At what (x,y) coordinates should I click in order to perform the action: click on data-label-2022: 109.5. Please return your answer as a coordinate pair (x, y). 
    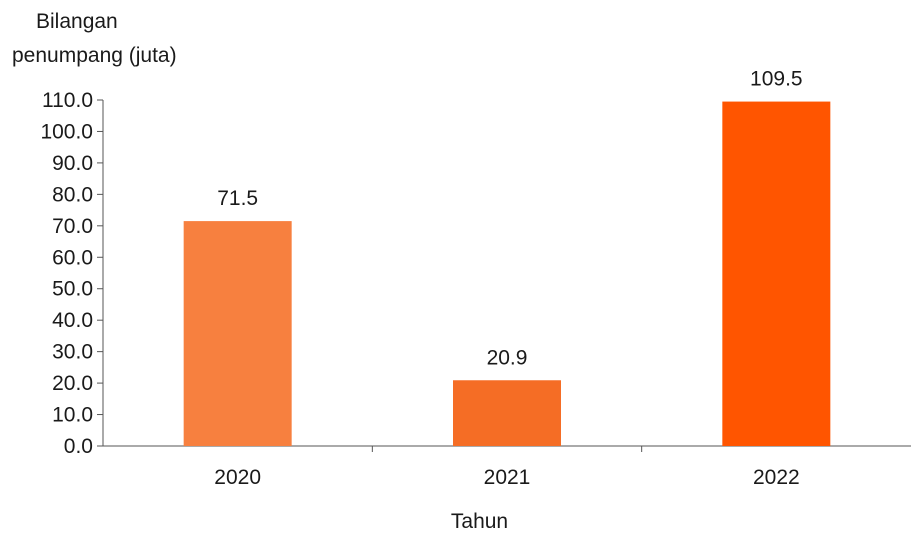
    Looking at the image, I should click on (776, 79).